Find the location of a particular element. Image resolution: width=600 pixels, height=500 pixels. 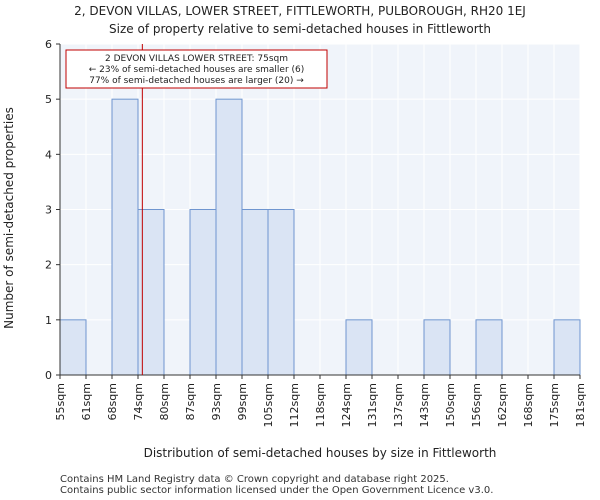

y-tick-label: 4 is located at coordinates (48, 154).